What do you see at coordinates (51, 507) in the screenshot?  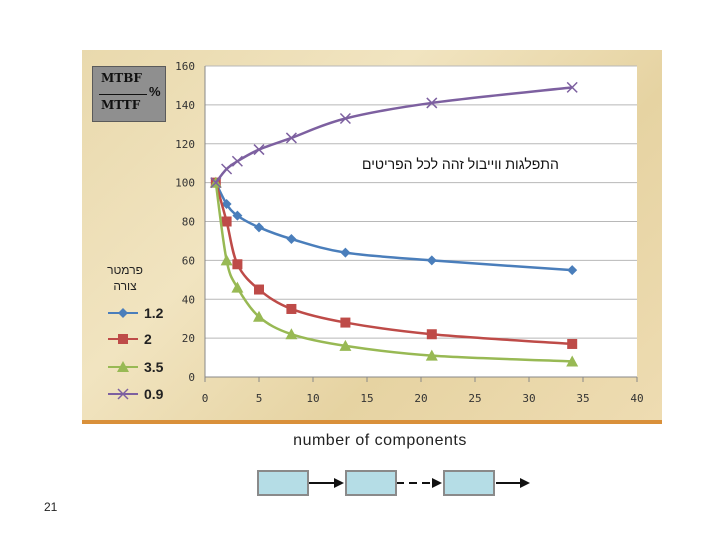 I see `page-number: 21` at bounding box center [51, 507].